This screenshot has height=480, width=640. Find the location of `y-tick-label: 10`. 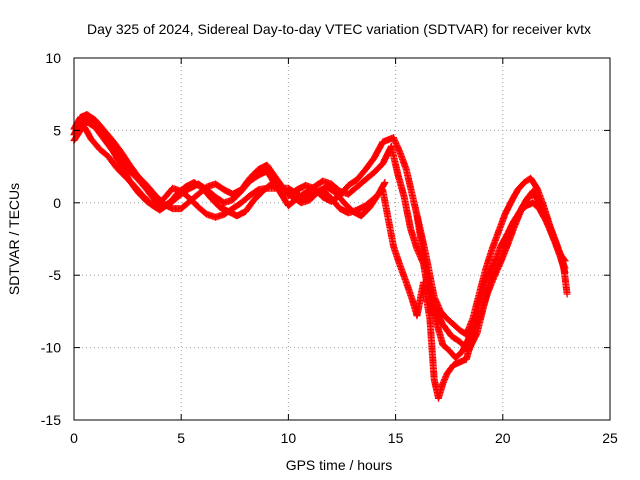

y-tick-label: 10 is located at coordinates (53, 58).